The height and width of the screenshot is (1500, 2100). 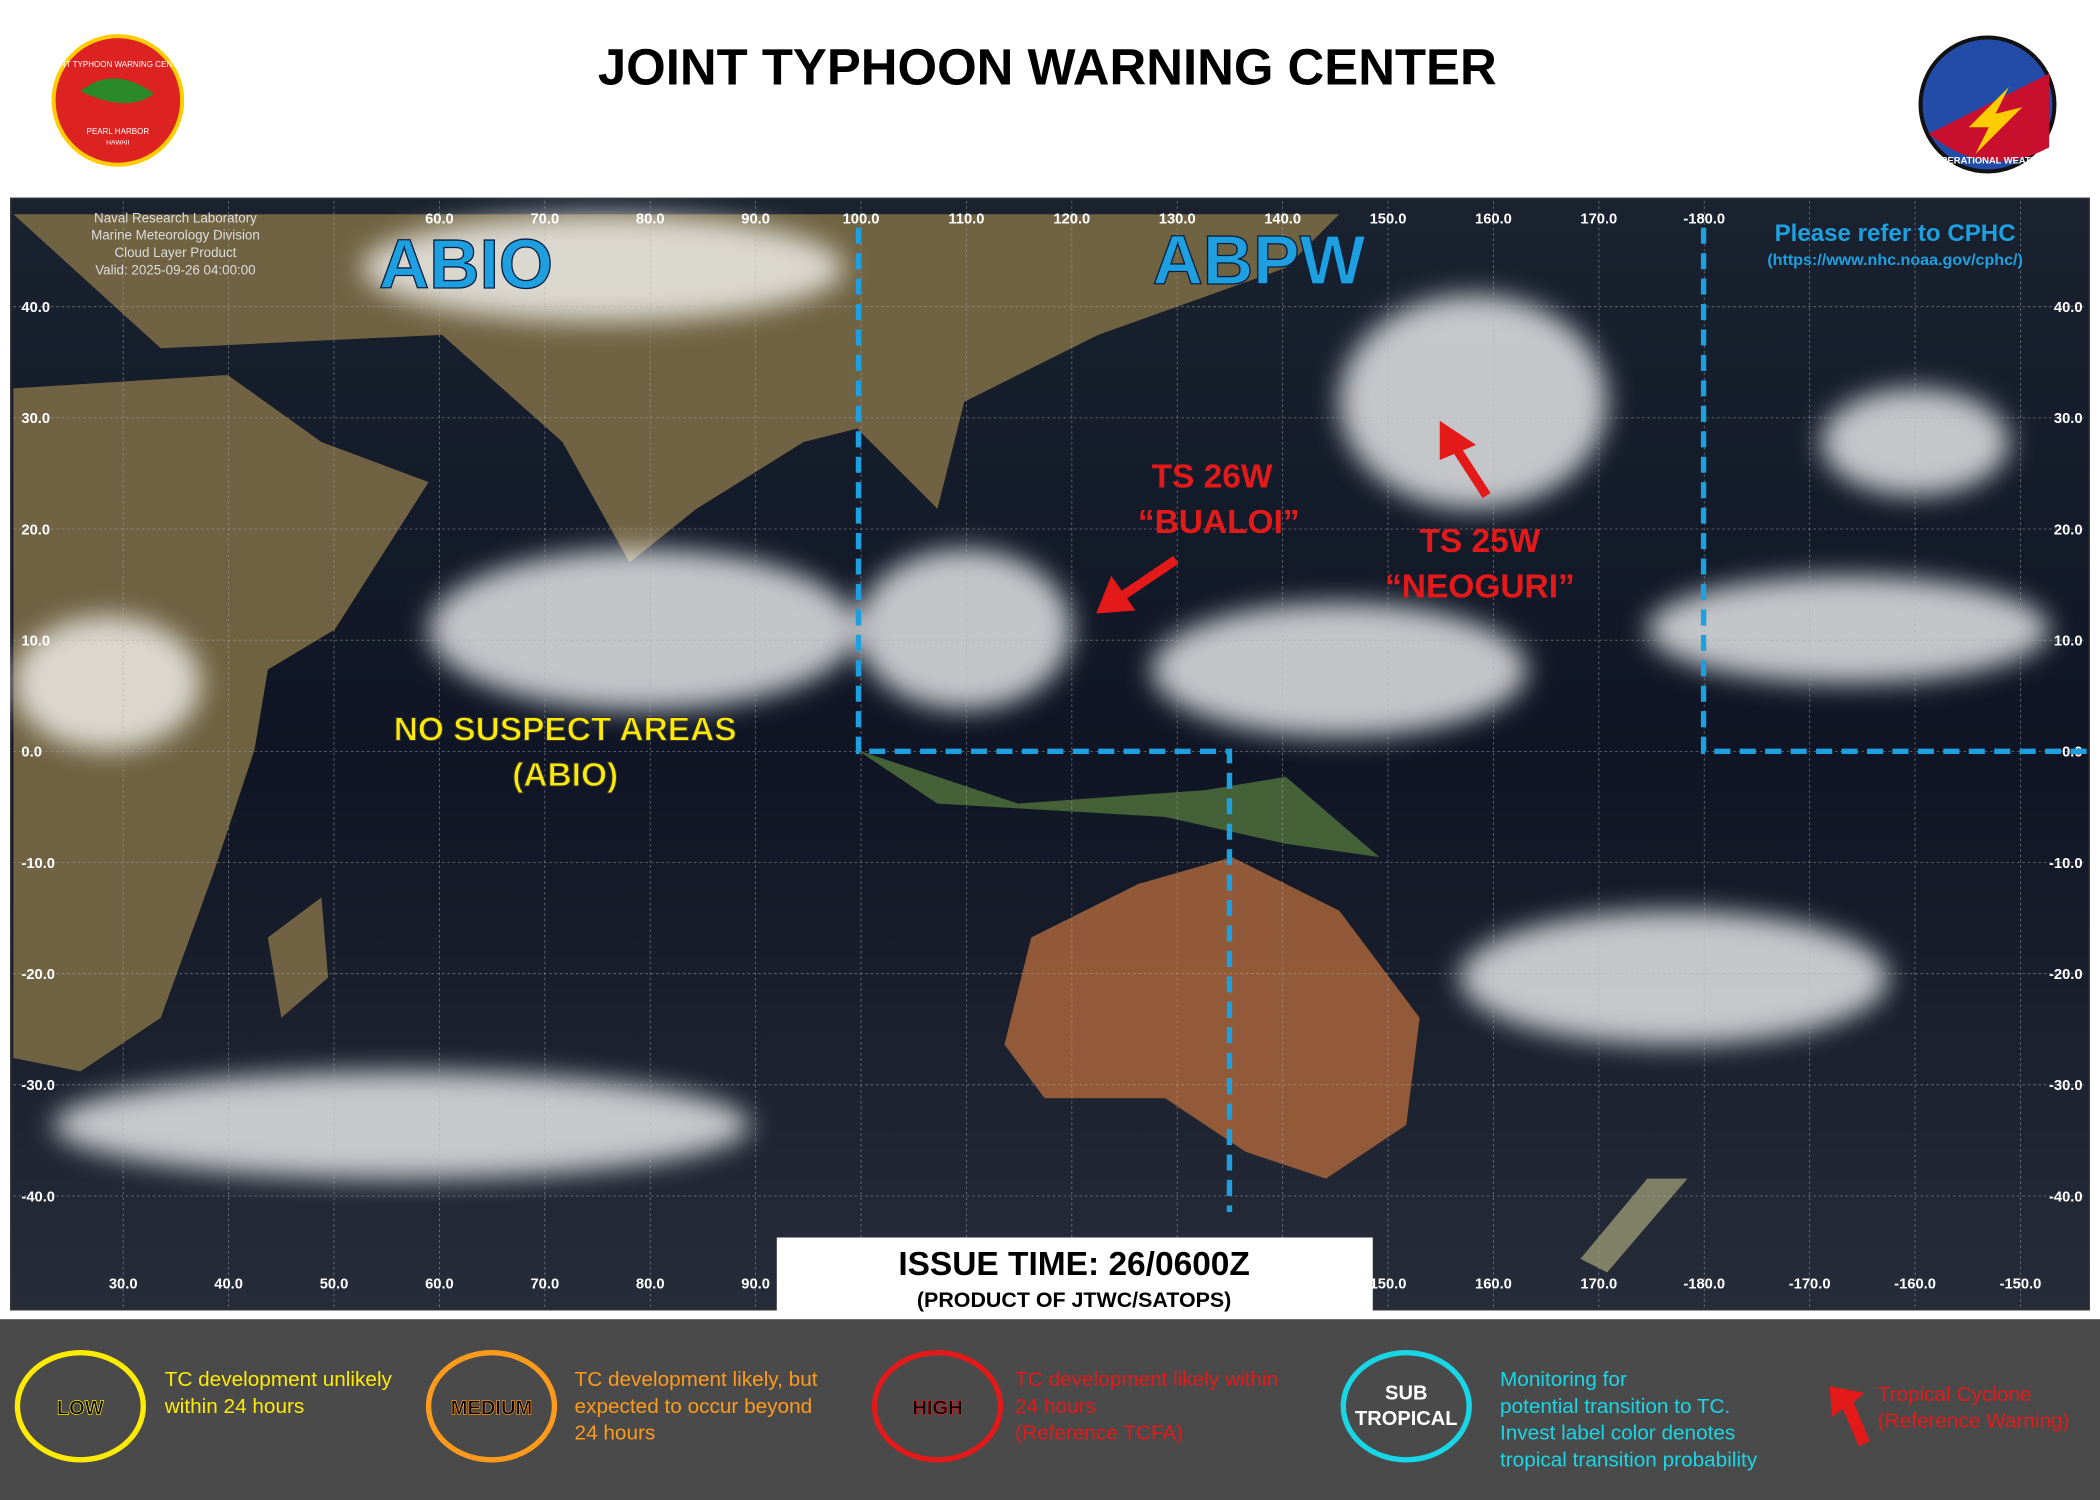 What do you see at coordinates (1047, 66) in the screenshot?
I see `title: JOINT TYPHOON WARNING CENTER` at bounding box center [1047, 66].